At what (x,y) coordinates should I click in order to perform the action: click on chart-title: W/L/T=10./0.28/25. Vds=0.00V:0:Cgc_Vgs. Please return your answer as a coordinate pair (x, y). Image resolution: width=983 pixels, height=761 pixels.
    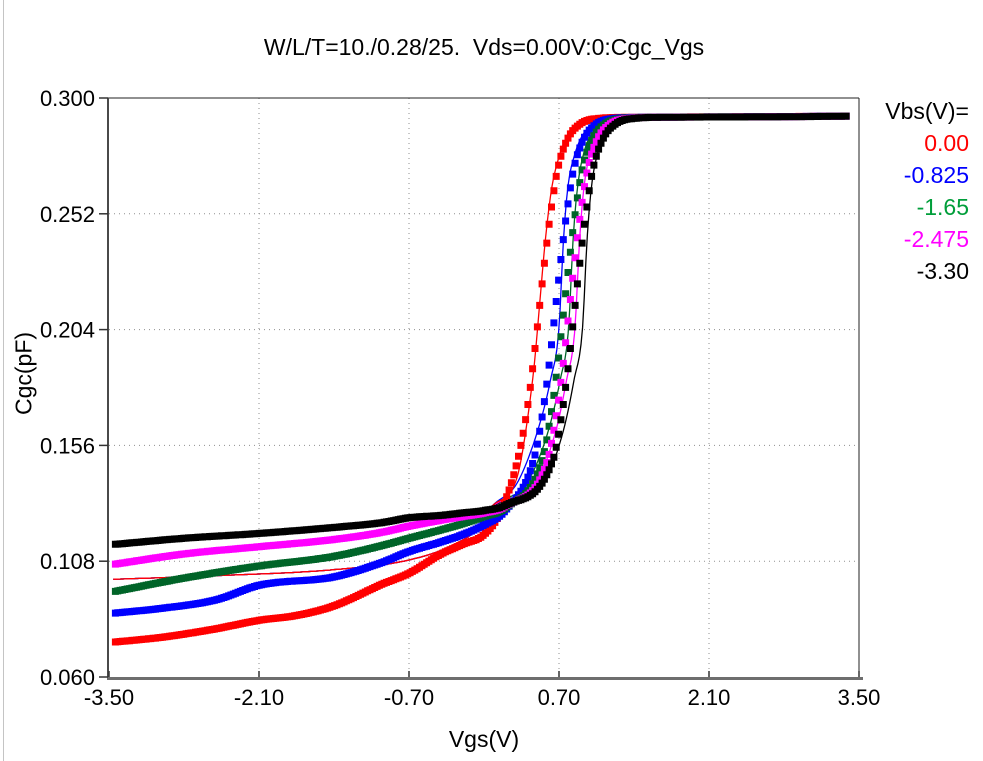
    Looking at the image, I should click on (484, 47).